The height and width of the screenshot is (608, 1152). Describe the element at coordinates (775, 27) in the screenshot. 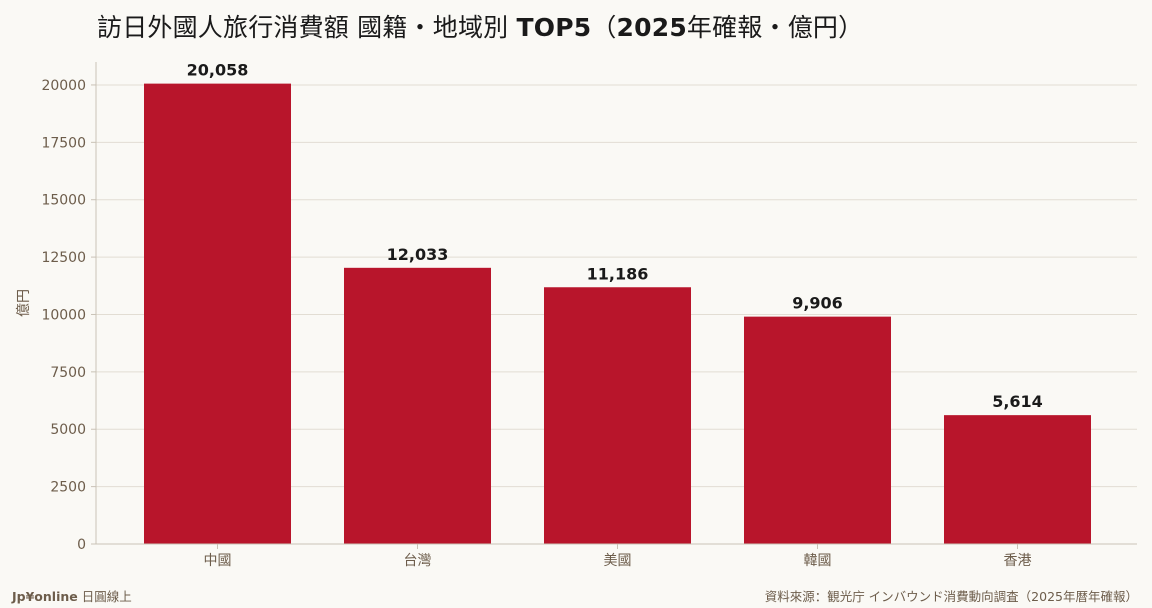

I see `title-suffix: 年確報・億円）` at that location.